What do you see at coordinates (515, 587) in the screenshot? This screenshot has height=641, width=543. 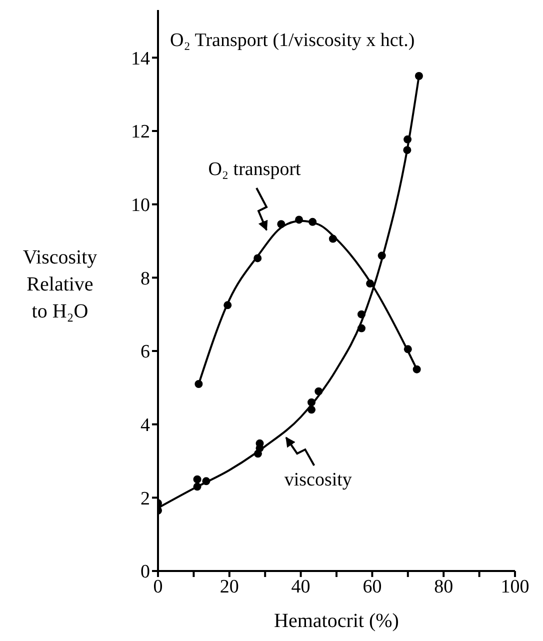 I see `x-tick-label: 100` at bounding box center [515, 587].